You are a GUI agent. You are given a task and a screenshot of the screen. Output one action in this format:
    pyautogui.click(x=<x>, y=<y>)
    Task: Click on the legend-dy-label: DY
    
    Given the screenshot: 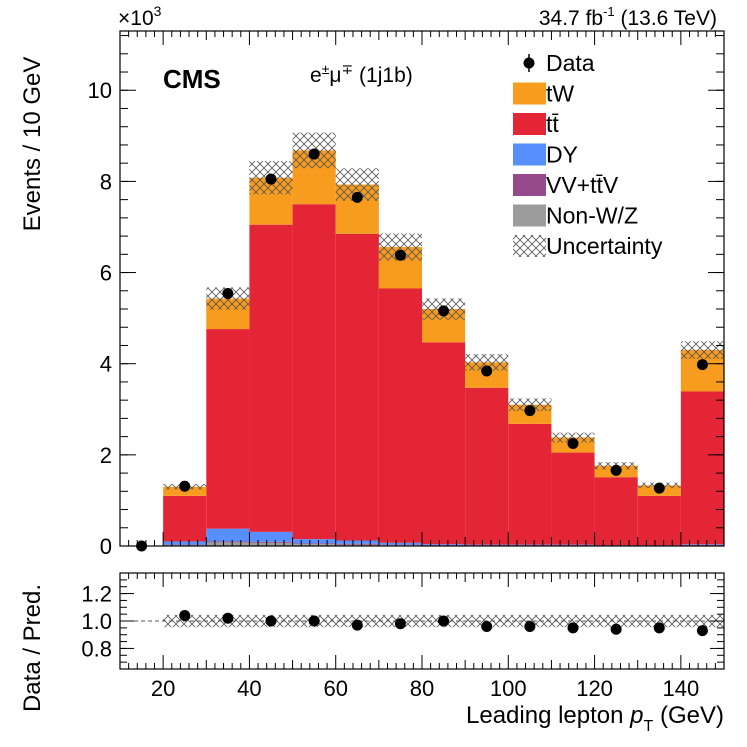 What is the action you would take?
    pyautogui.click(x=562, y=155)
    